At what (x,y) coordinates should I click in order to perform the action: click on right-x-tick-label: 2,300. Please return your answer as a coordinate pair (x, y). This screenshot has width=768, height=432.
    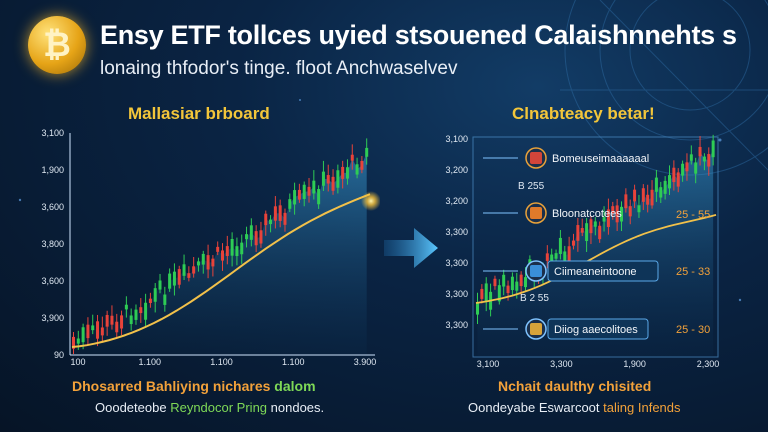
    Looking at the image, I should click on (708, 364).